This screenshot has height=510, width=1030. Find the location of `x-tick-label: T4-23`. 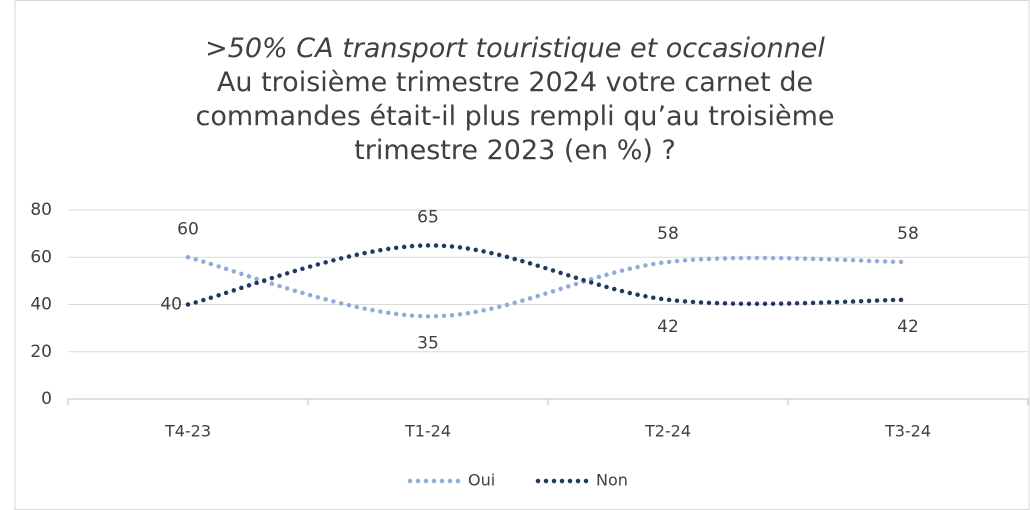

x-tick-label: T4-23 is located at coordinates (187, 431).